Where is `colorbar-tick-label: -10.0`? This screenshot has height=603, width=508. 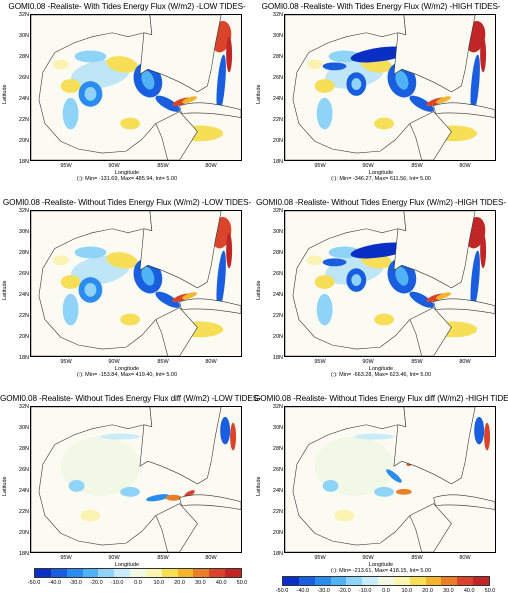
colorbar-tick-label: -10.0 is located at coordinates (117, 583).